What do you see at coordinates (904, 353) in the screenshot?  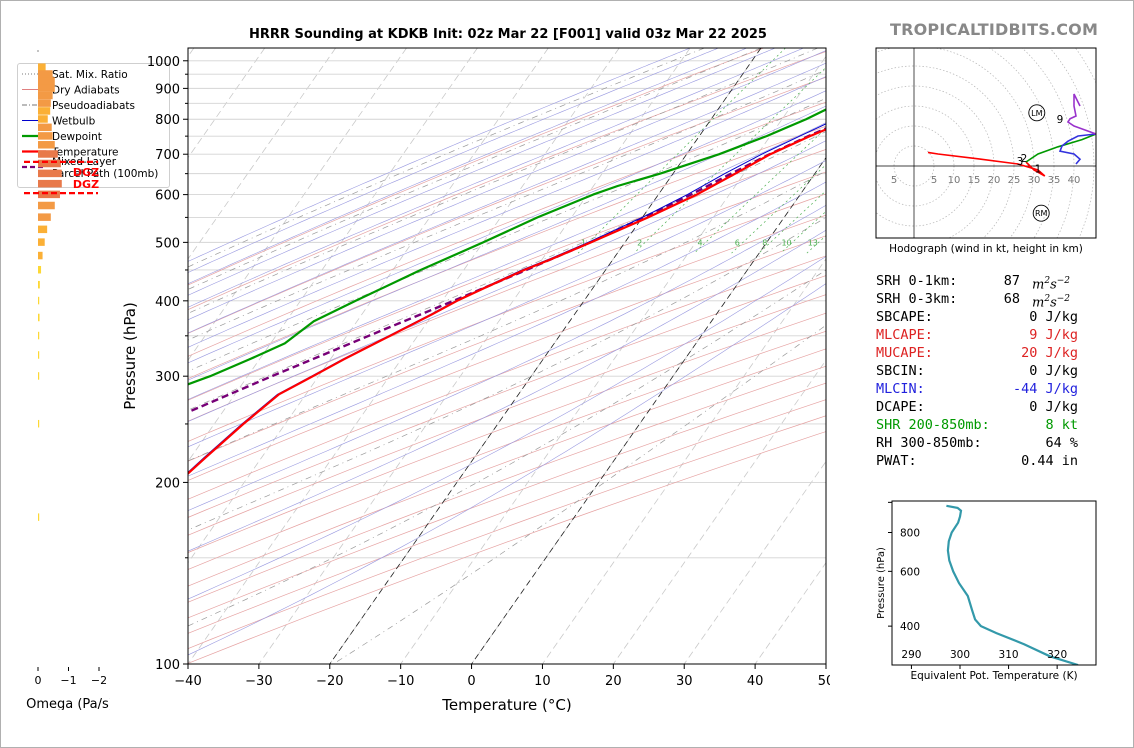 I see `parameter-label: MUCAPE:` at bounding box center [904, 353].